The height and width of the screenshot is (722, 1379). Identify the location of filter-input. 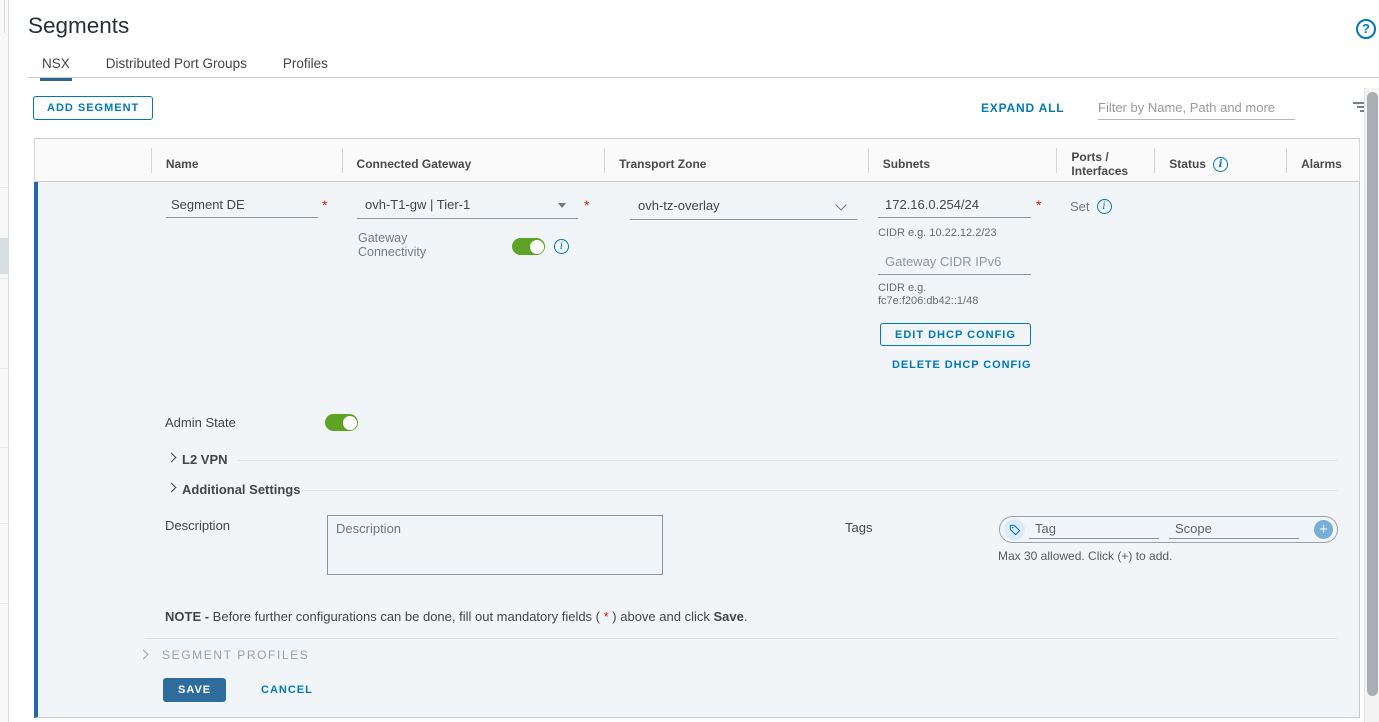
(1196, 108).